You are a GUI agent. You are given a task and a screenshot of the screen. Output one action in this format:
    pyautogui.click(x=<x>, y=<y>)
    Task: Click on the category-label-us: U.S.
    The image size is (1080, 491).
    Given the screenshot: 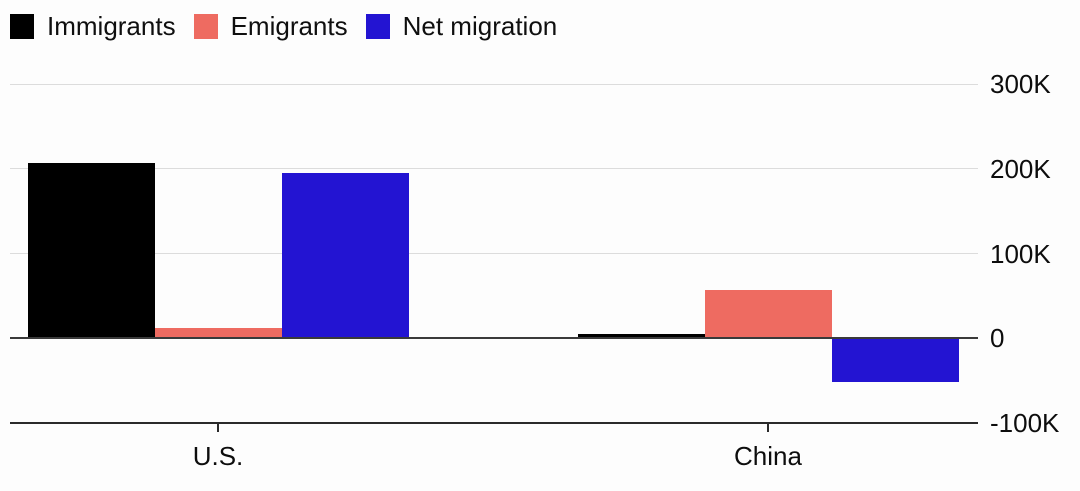 What is the action you would take?
    pyautogui.click(x=218, y=456)
    